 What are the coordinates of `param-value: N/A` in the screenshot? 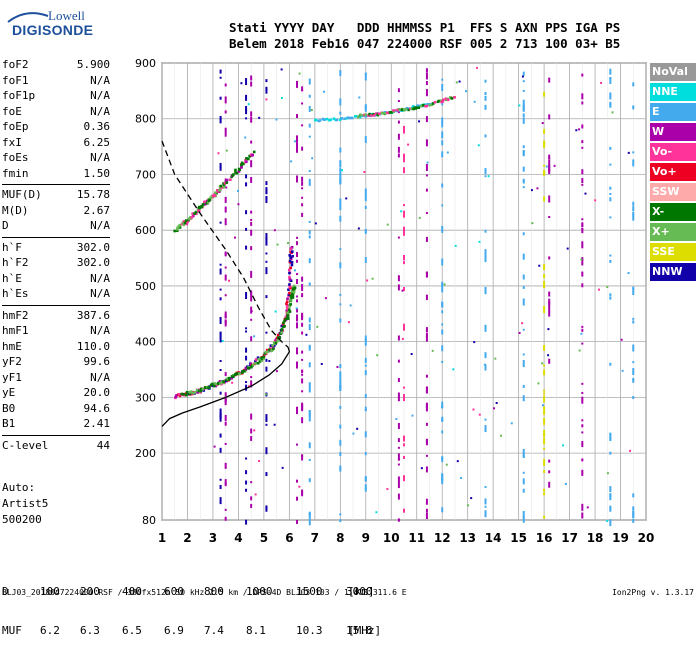 It's located at (100, 111).